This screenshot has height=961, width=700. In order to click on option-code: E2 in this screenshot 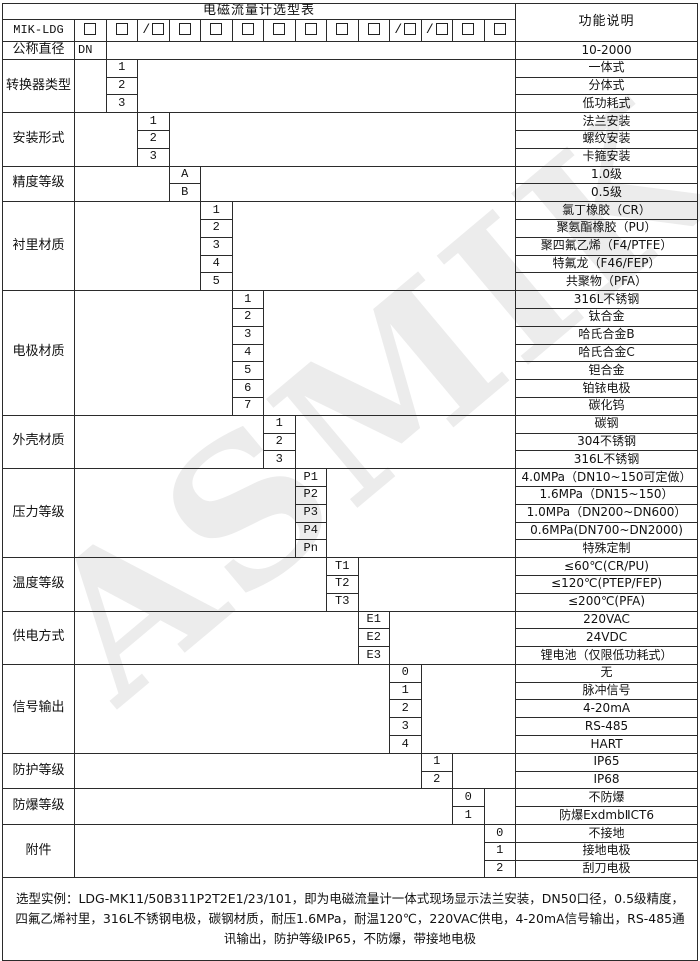, I will do `click(373, 638)`.